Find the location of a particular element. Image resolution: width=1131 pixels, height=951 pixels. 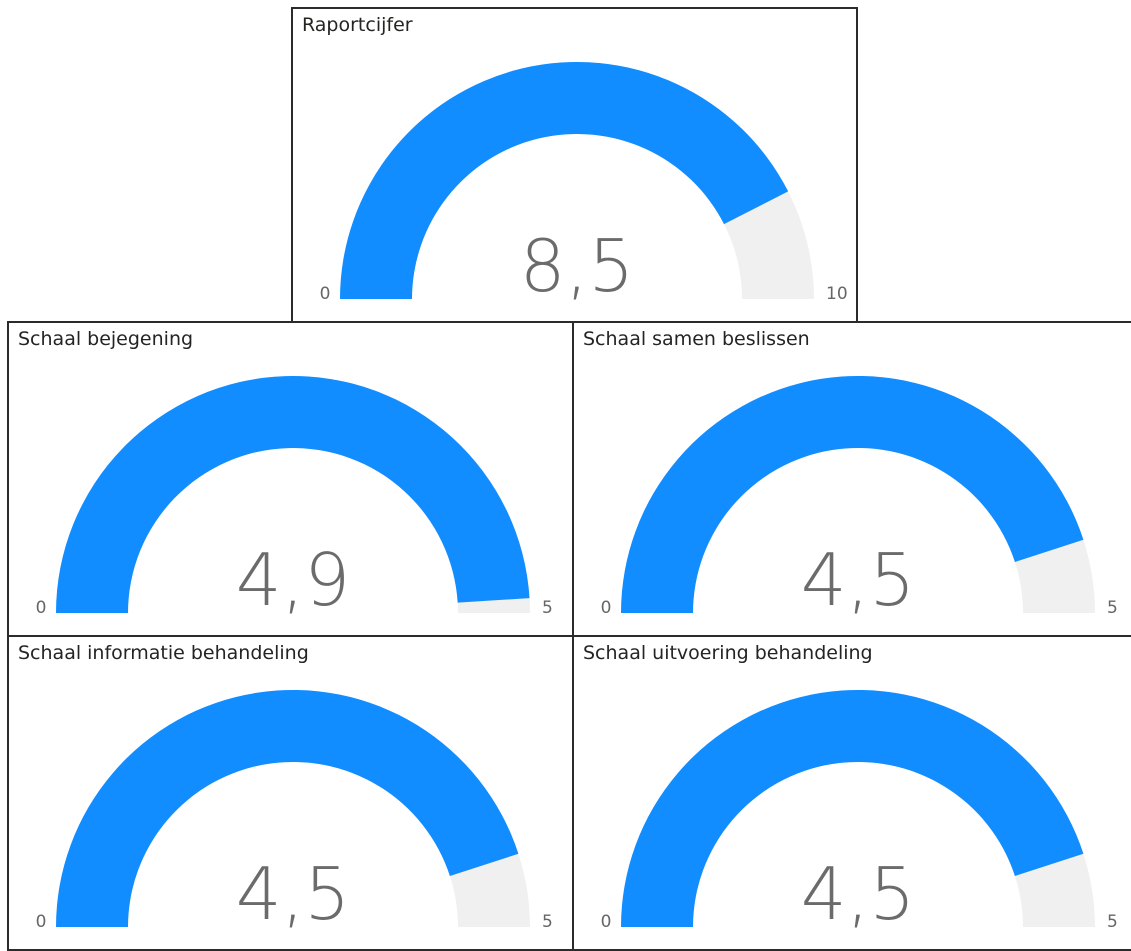

gauge-title: Schaal bejegening is located at coordinates (106, 339).